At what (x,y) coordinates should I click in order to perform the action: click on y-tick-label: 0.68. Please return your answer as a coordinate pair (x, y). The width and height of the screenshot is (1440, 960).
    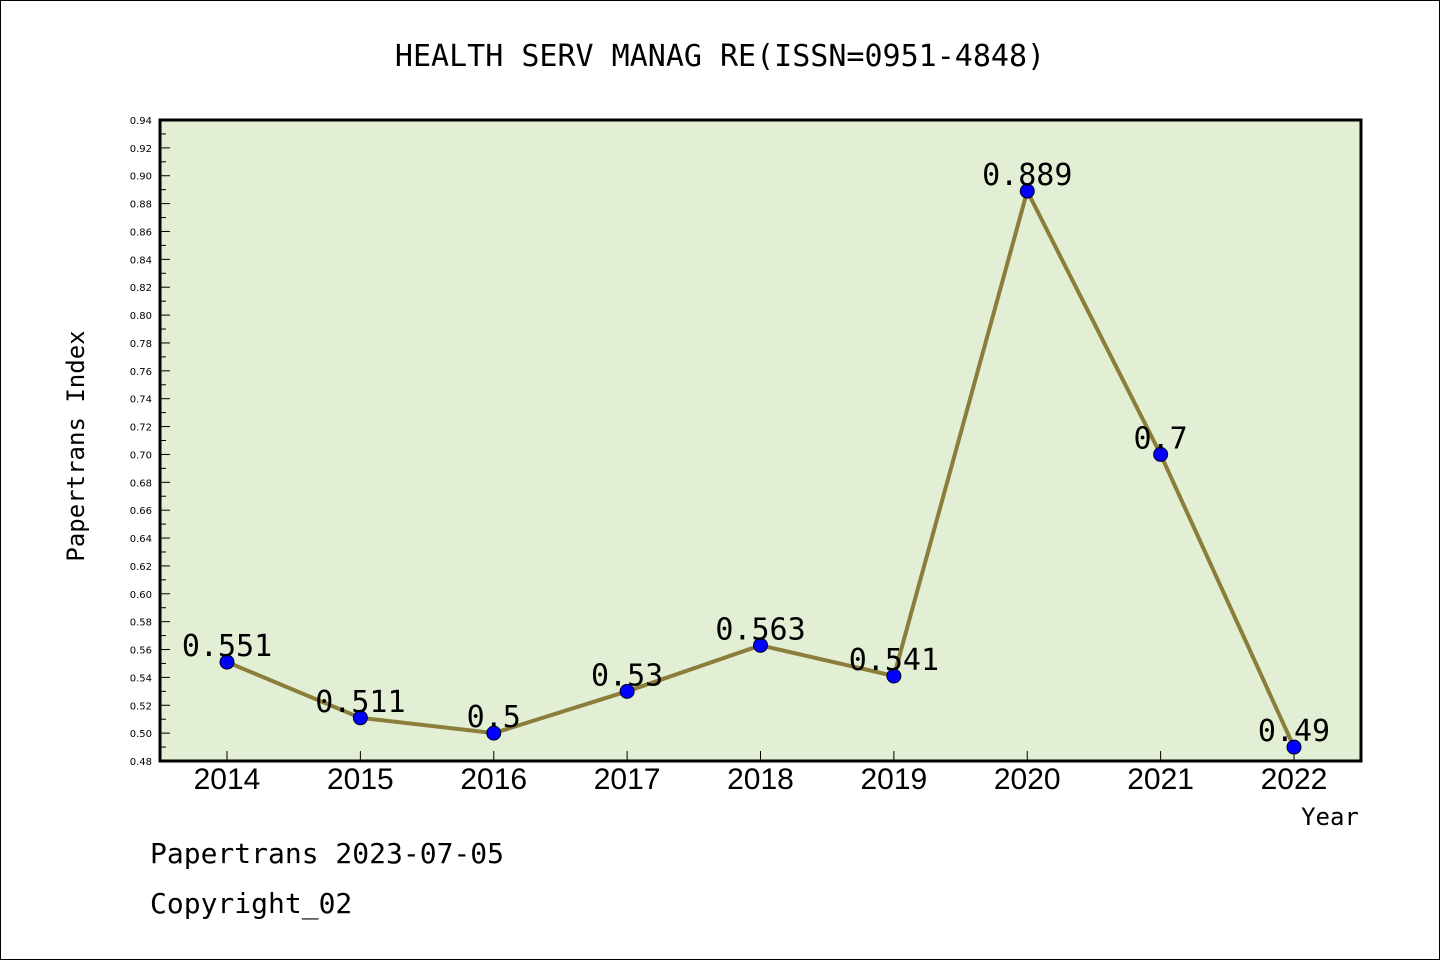
    Looking at the image, I should click on (141, 483).